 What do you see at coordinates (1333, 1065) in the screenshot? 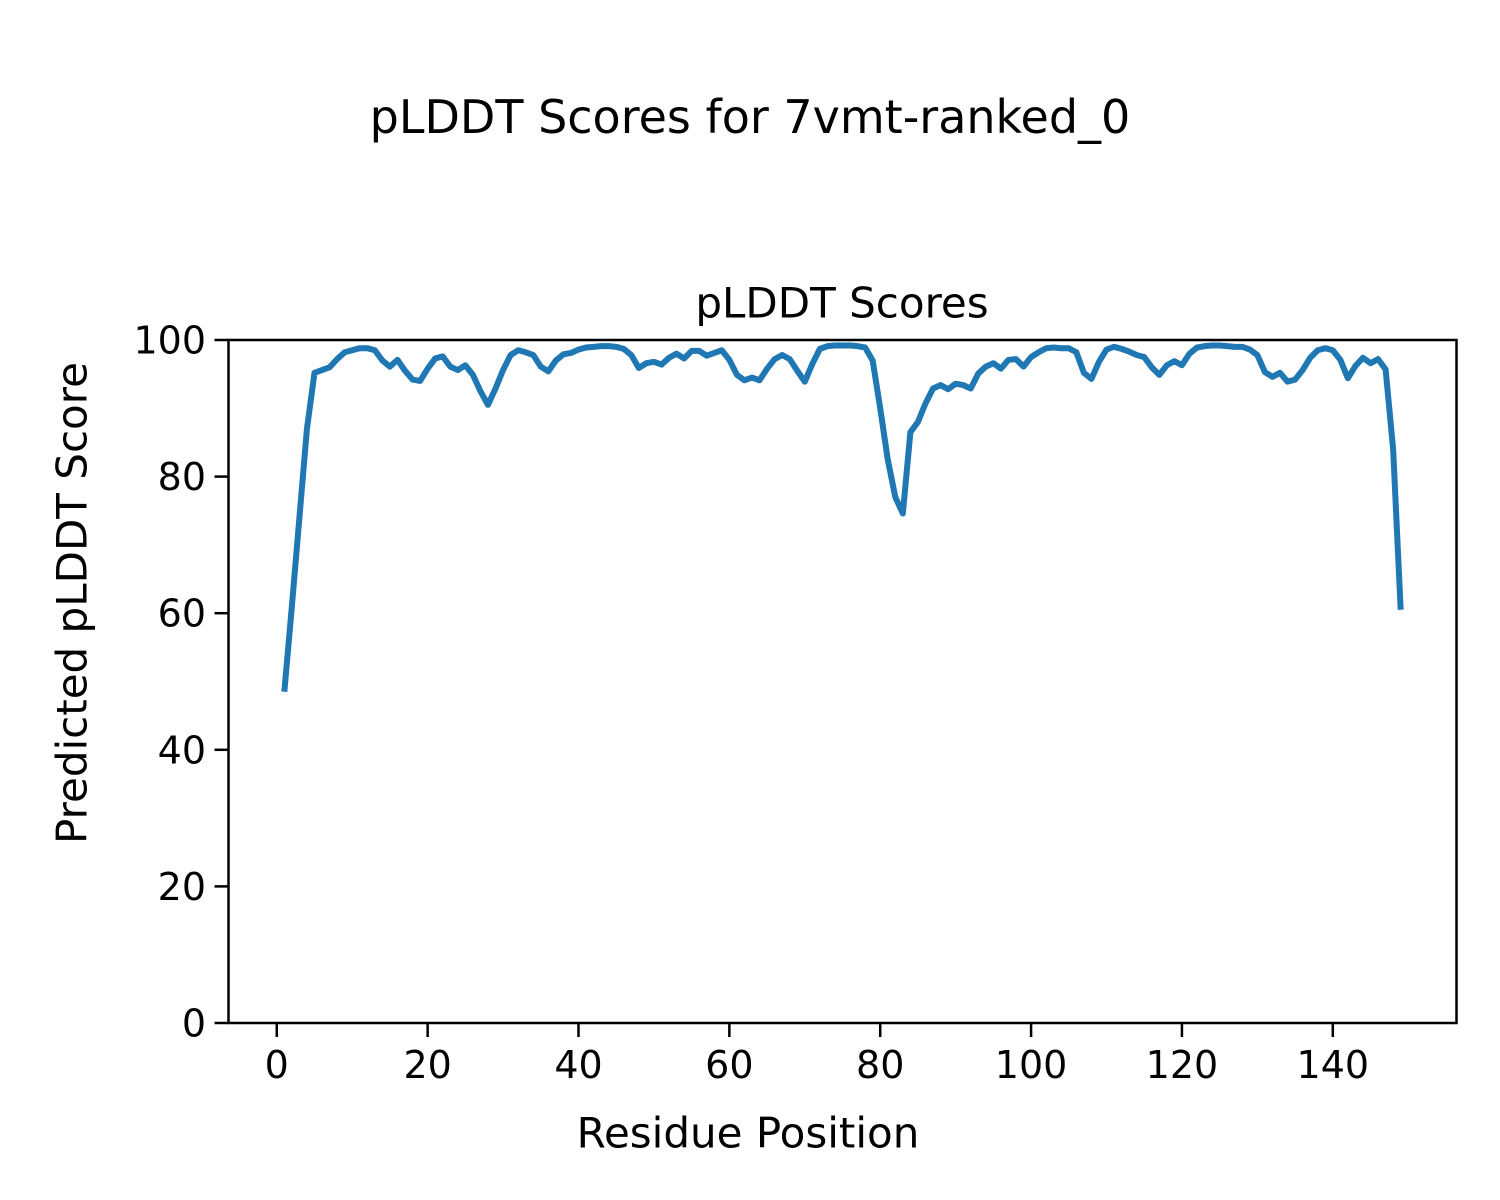
I see `x-axis-tick-label: 140` at bounding box center [1333, 1065].